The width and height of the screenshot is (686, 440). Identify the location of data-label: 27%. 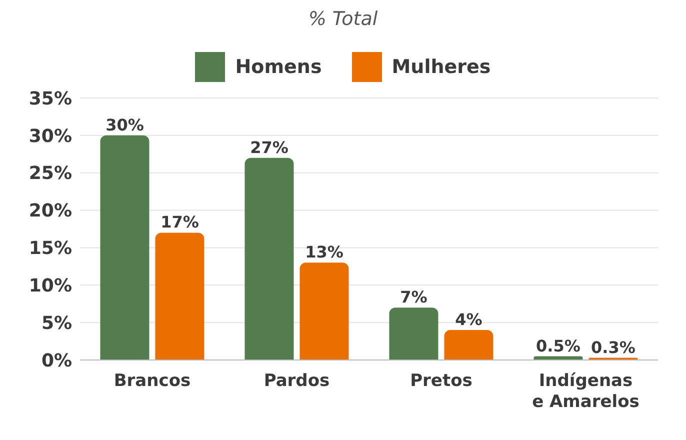
(269, 147).